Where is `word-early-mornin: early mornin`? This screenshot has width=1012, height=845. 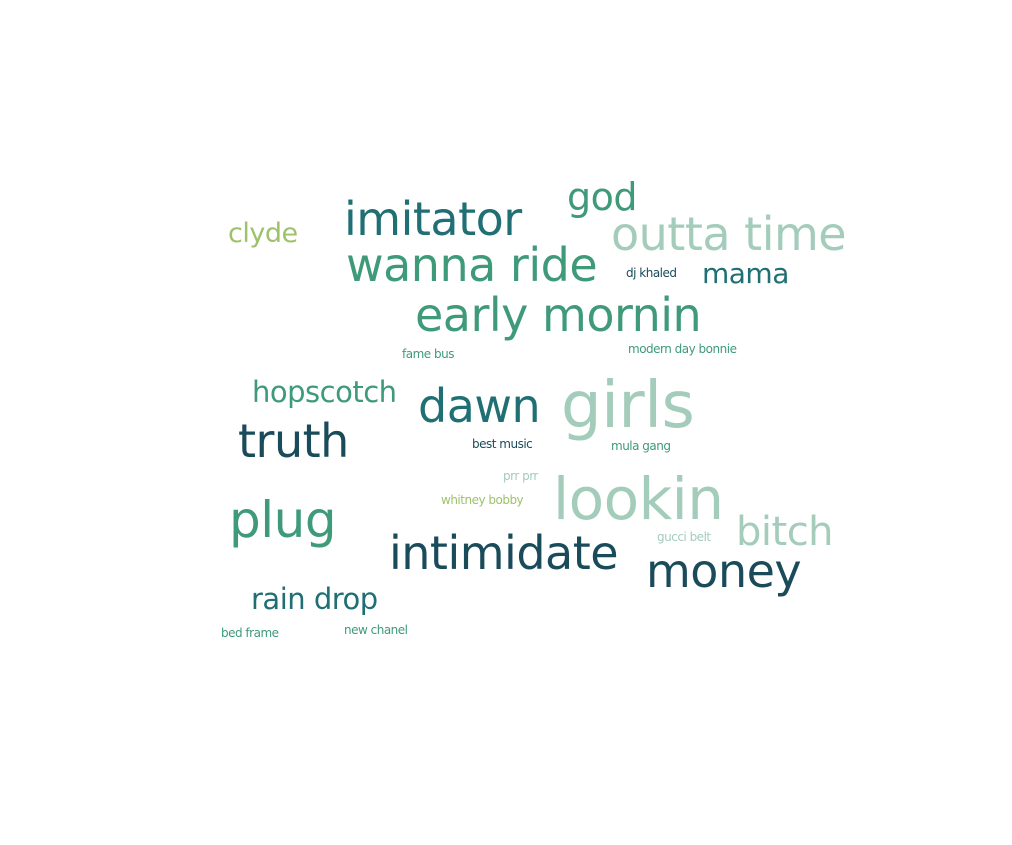
word-early-mornin: early mornin is located at coordinates (558, 315).